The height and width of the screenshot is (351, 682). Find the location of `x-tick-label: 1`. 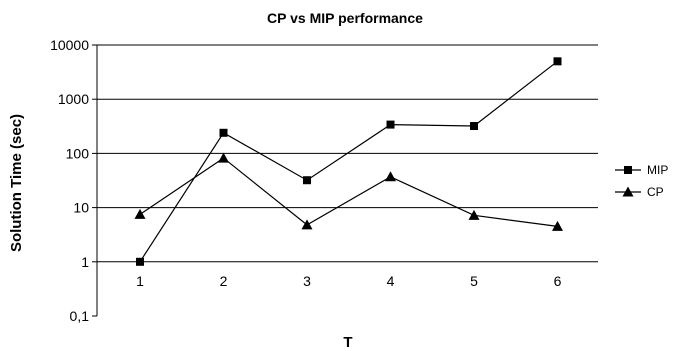

x-tick-label: 1 is located at coordinates (140, 281).